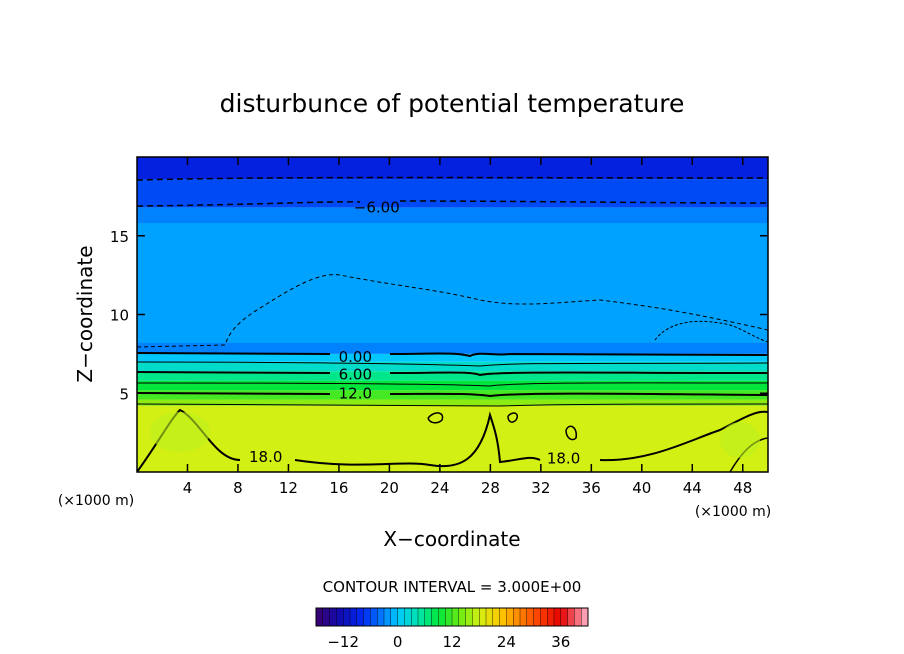 Image resolution: width=904 pixels, height=654 pixels. Describe the element at coordinates (85, 313) in the screenshot. I see `y-axis-label: Z−coordinate` at that location.